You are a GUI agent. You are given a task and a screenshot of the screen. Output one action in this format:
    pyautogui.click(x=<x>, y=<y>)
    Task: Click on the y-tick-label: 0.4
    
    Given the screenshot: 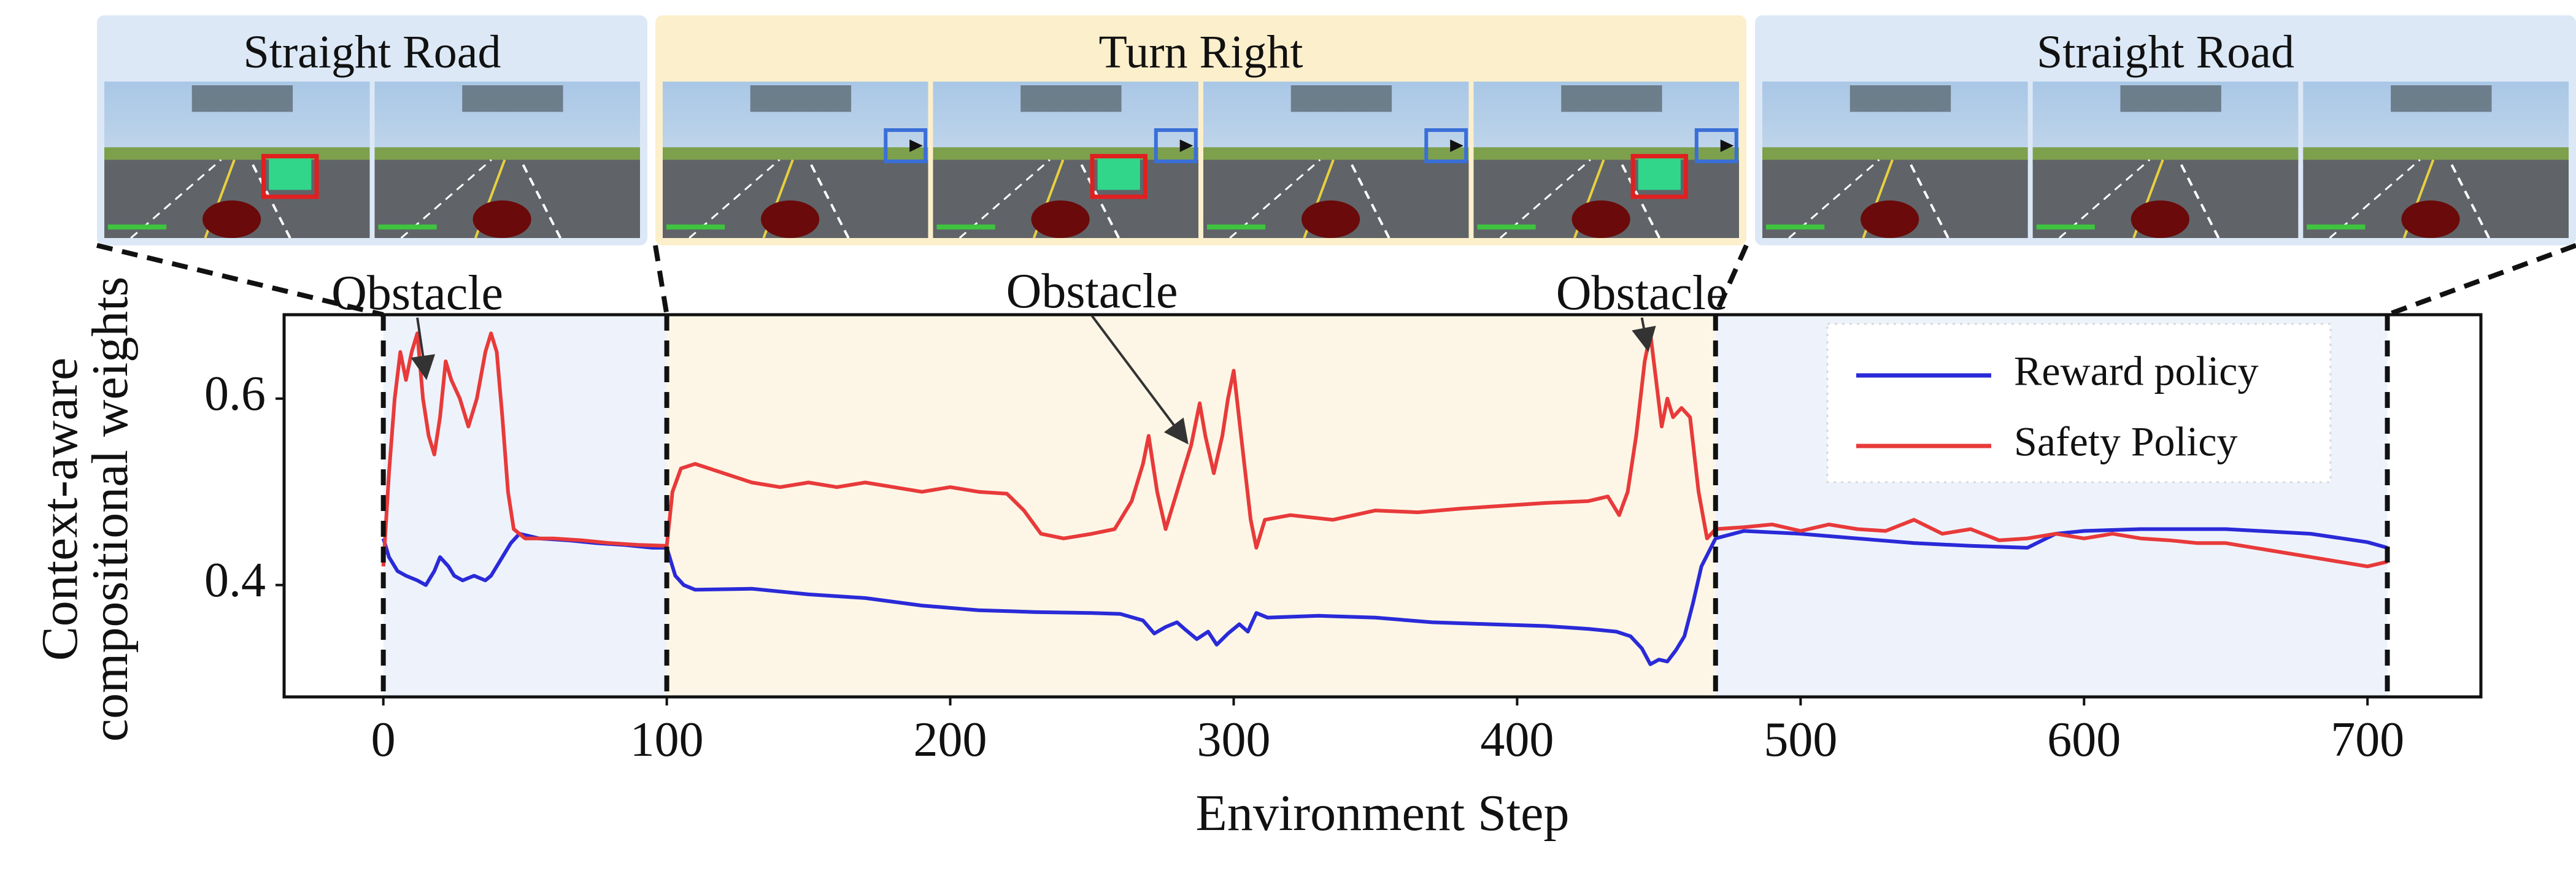 What is the action you would take?
    pyautogui.click(x=235, y=580)
    